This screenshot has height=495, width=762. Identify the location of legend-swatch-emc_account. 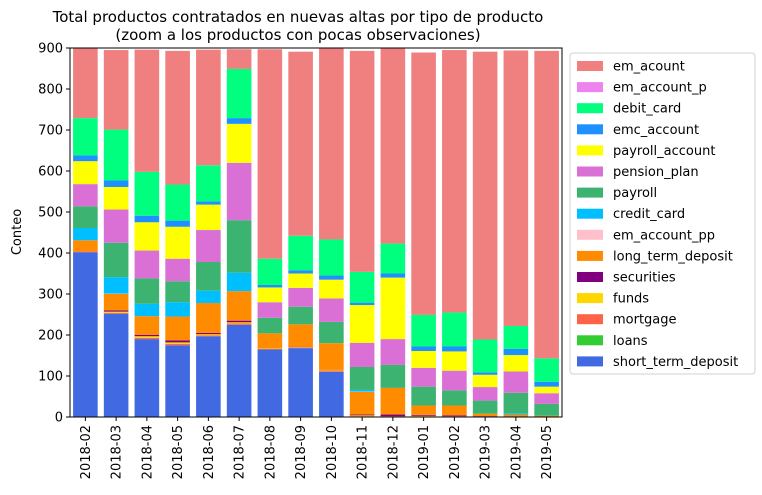
(590, 129).